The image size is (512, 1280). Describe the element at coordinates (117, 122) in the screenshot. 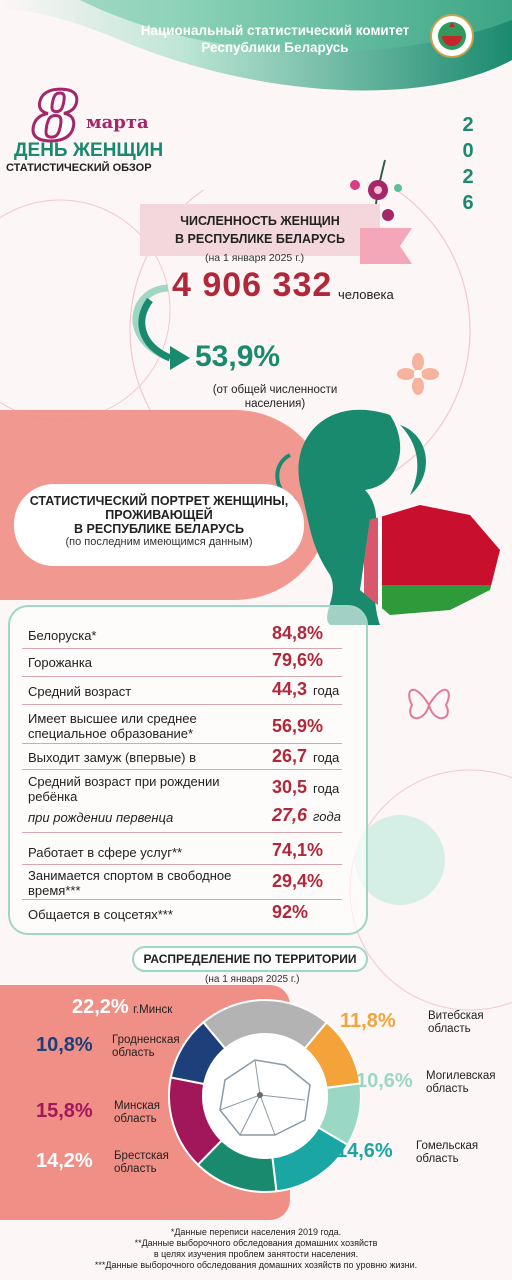

I see `date-month: марта` at that location.